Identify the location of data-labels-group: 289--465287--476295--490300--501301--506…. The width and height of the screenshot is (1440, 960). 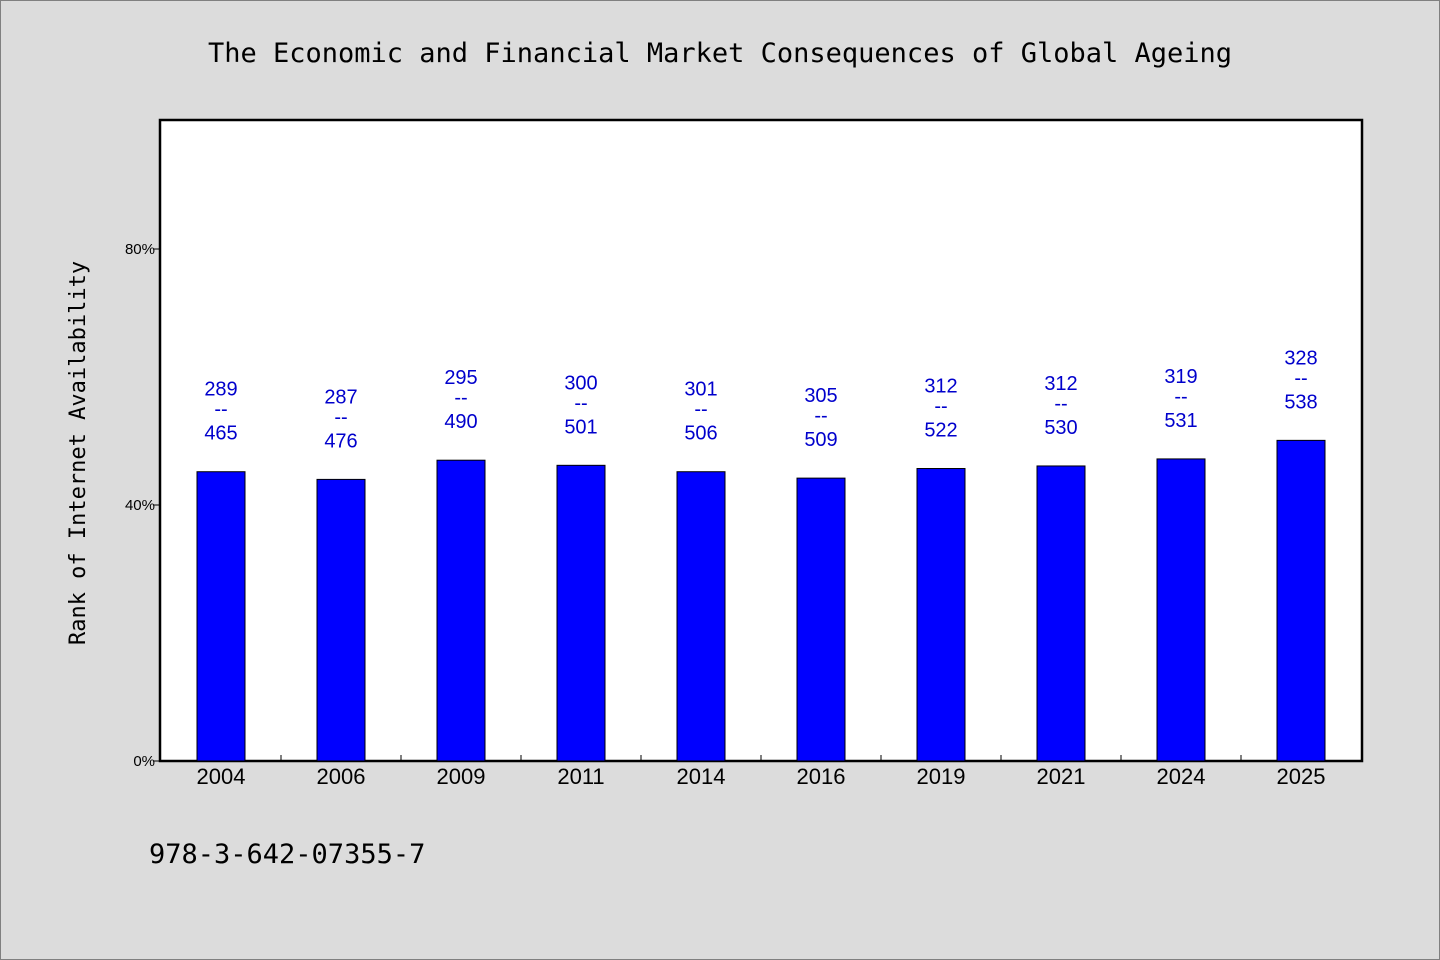
(760, 399).